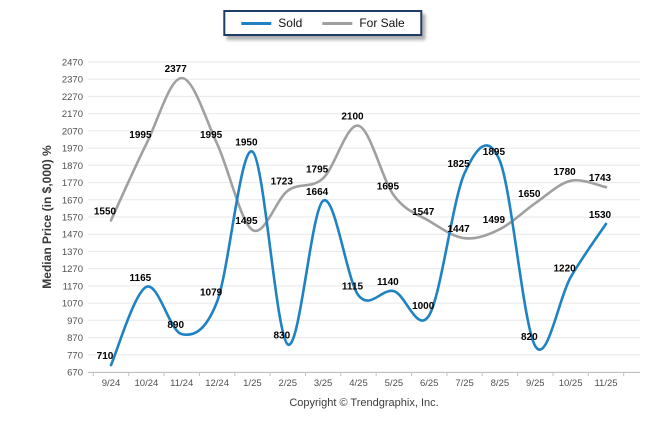 Image resolution: width=646 pixels, height=434 pixels. What do you see at coordinates (72, 235) in the screenshot?
I see `y-tick-label: 1470` at bounding box center [72, 235].